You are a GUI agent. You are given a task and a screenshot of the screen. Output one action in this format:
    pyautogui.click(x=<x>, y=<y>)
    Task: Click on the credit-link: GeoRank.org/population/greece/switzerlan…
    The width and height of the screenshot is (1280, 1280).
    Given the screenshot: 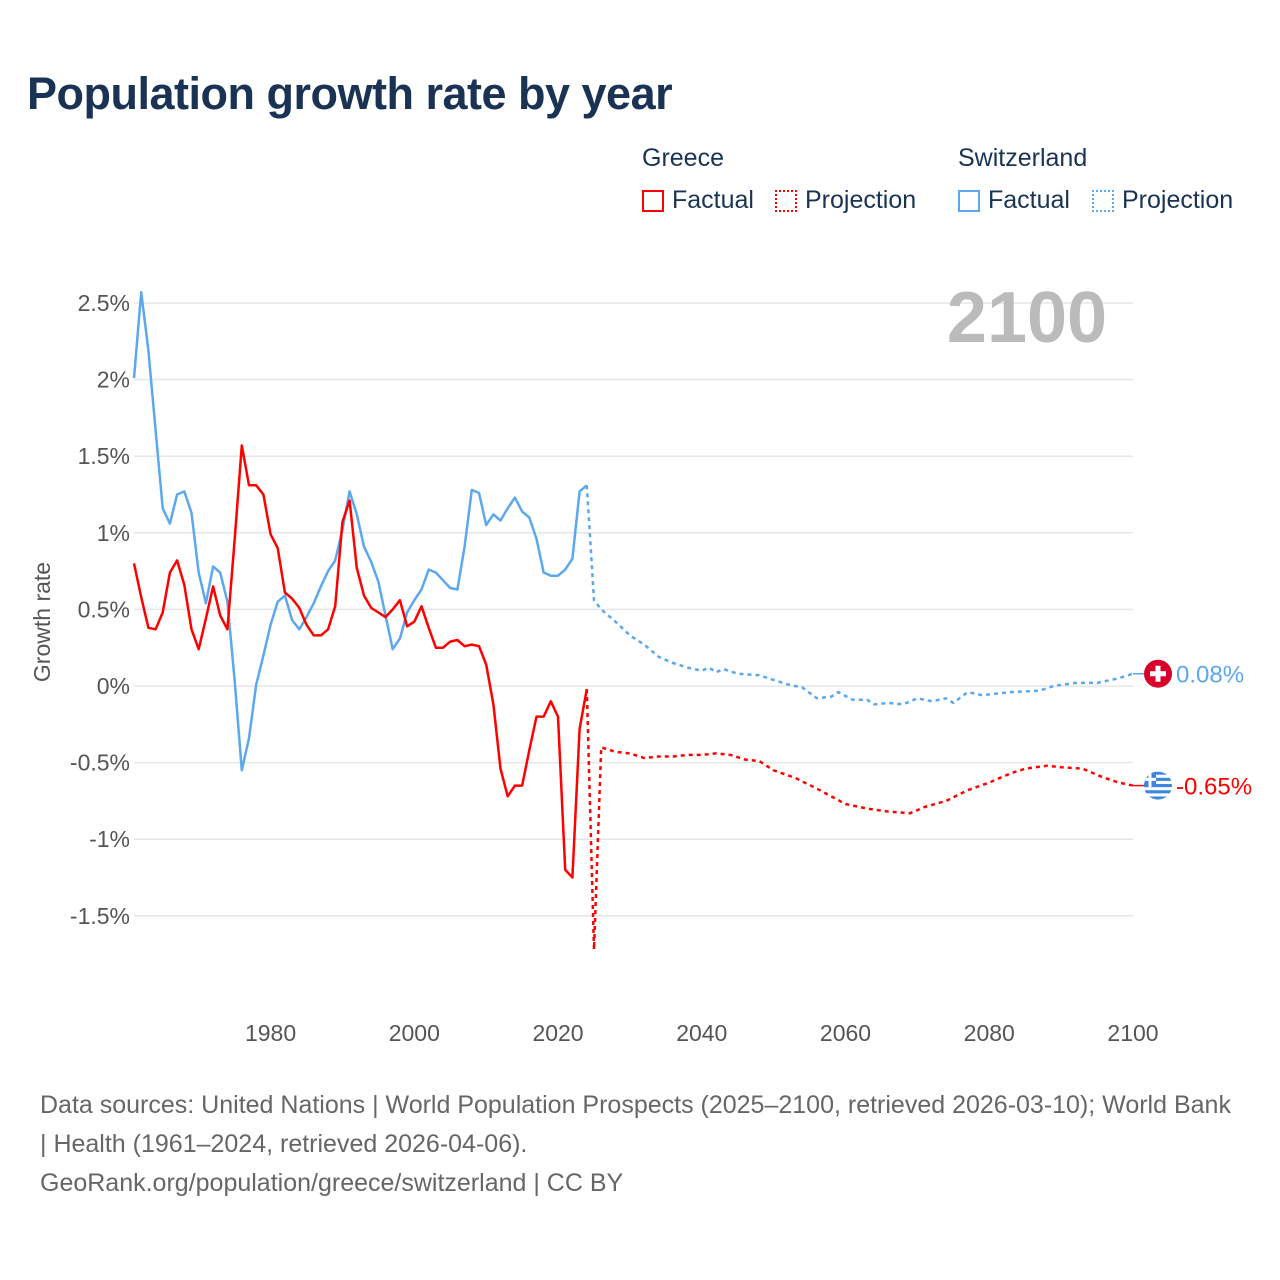 What is the action you would take?
    pyautogui.click(x=332, y=1183)
    